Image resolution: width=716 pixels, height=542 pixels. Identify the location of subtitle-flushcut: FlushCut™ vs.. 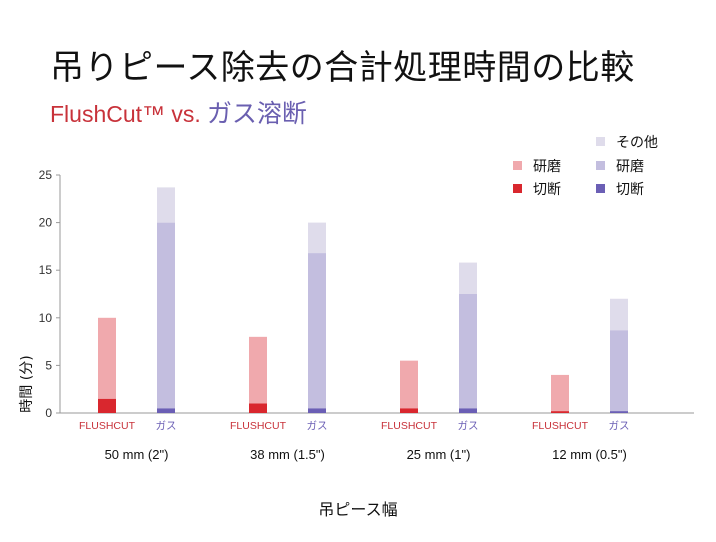
(125, 114).